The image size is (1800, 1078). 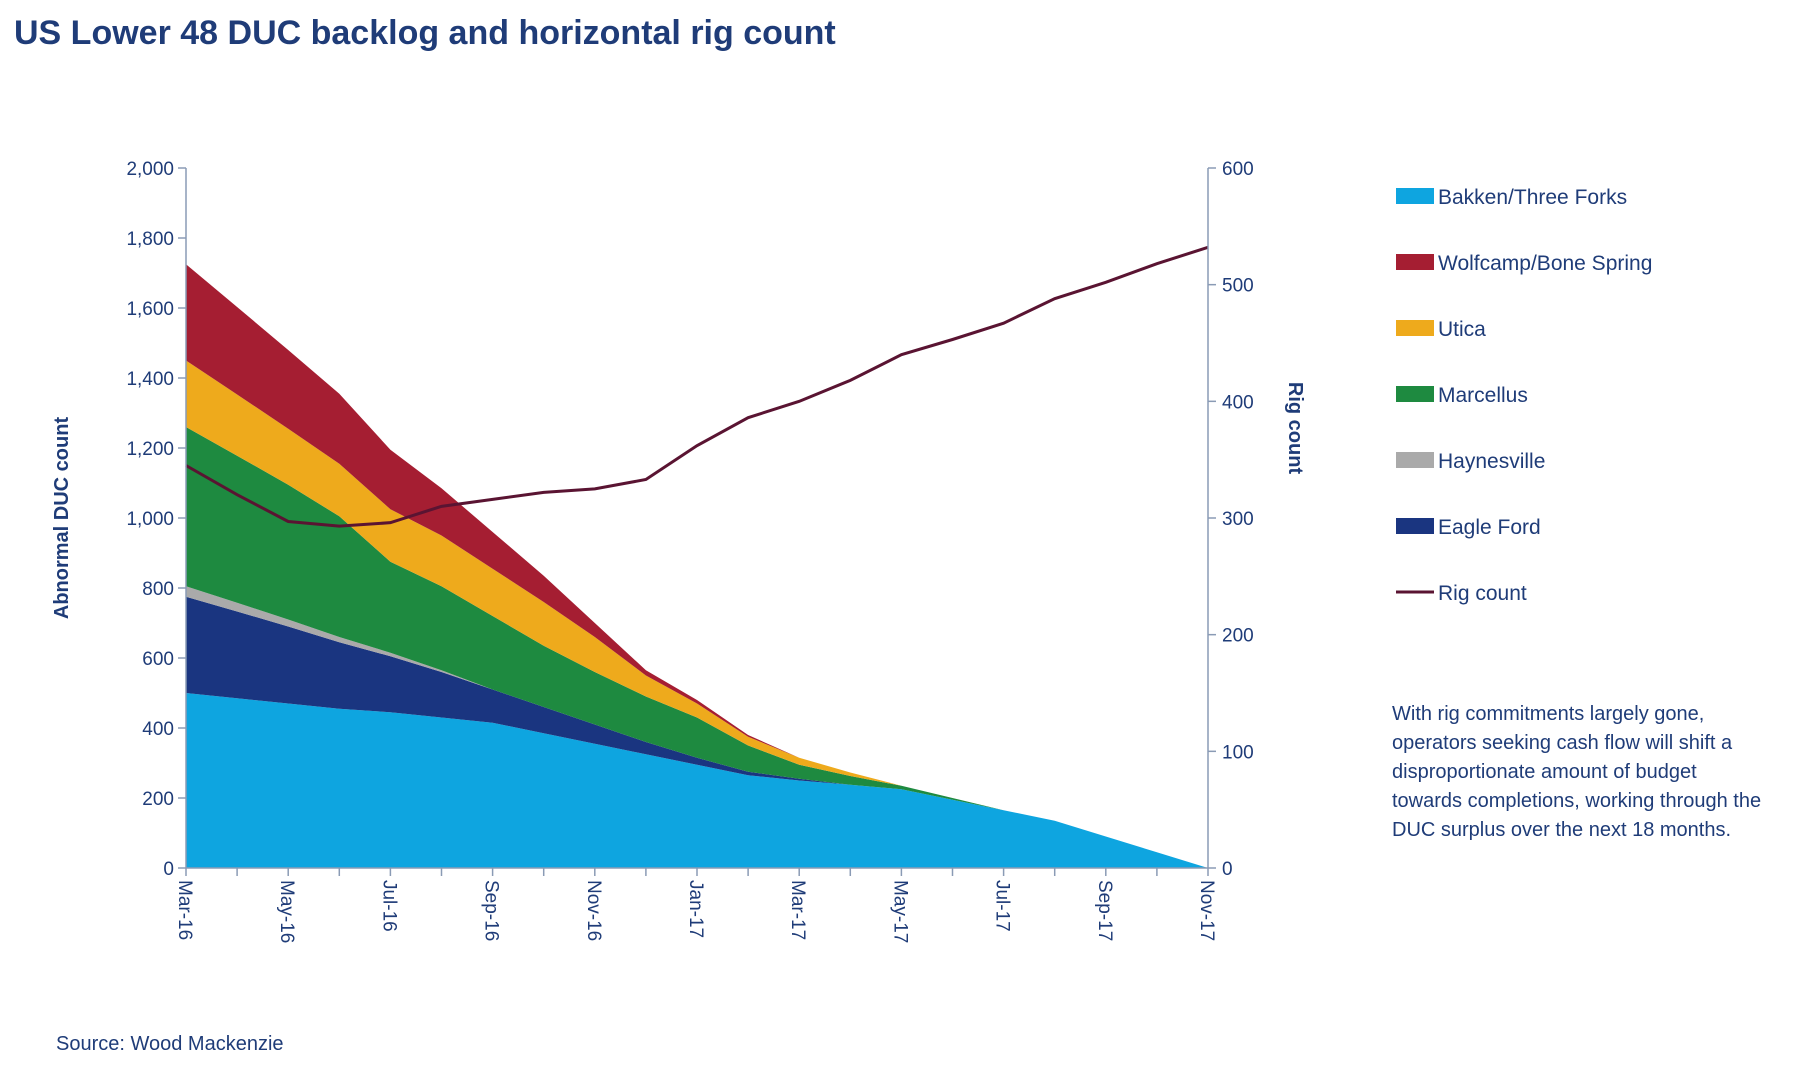 I want to click on legend-swatch-wolfcamp-bone-spring, so click(x=1415, y=262).